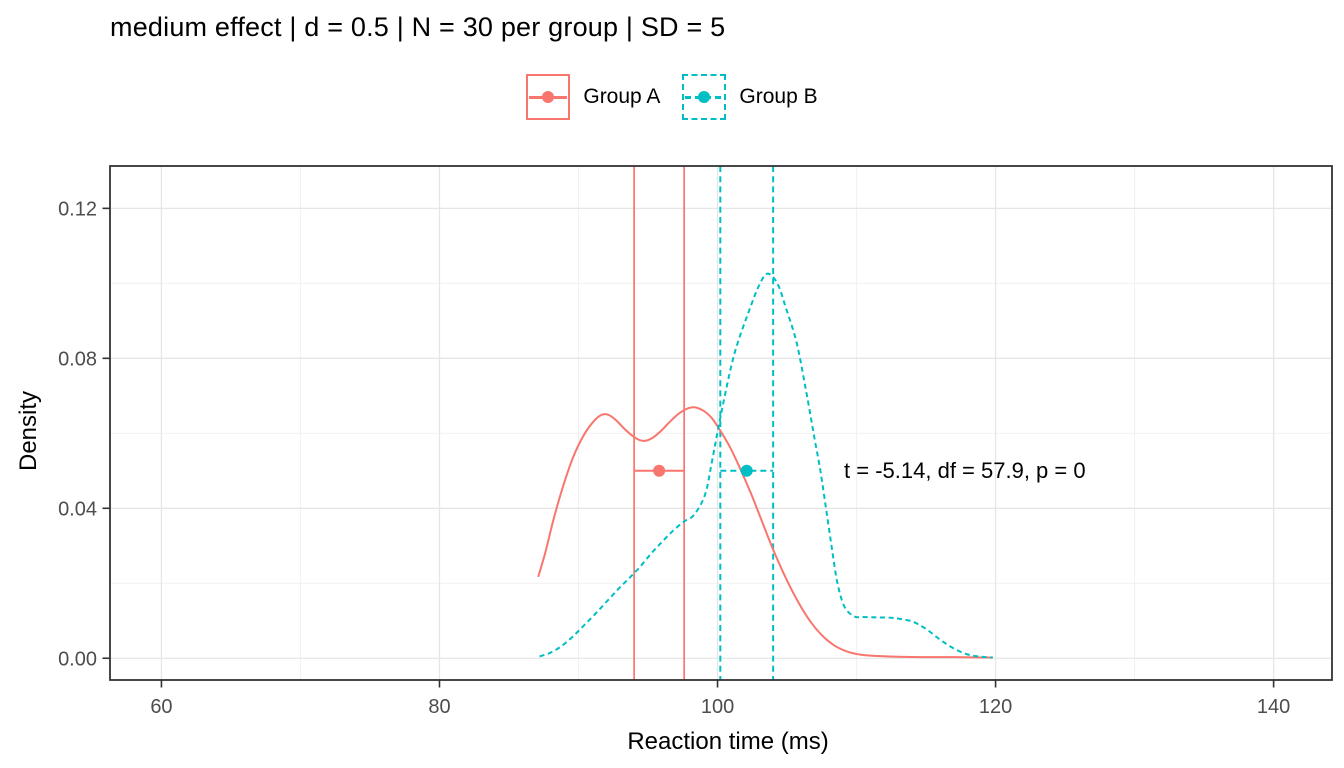 This screenshot has width=1344, height=768. I want to click on legend: Group A Group B, so click(672, 97).